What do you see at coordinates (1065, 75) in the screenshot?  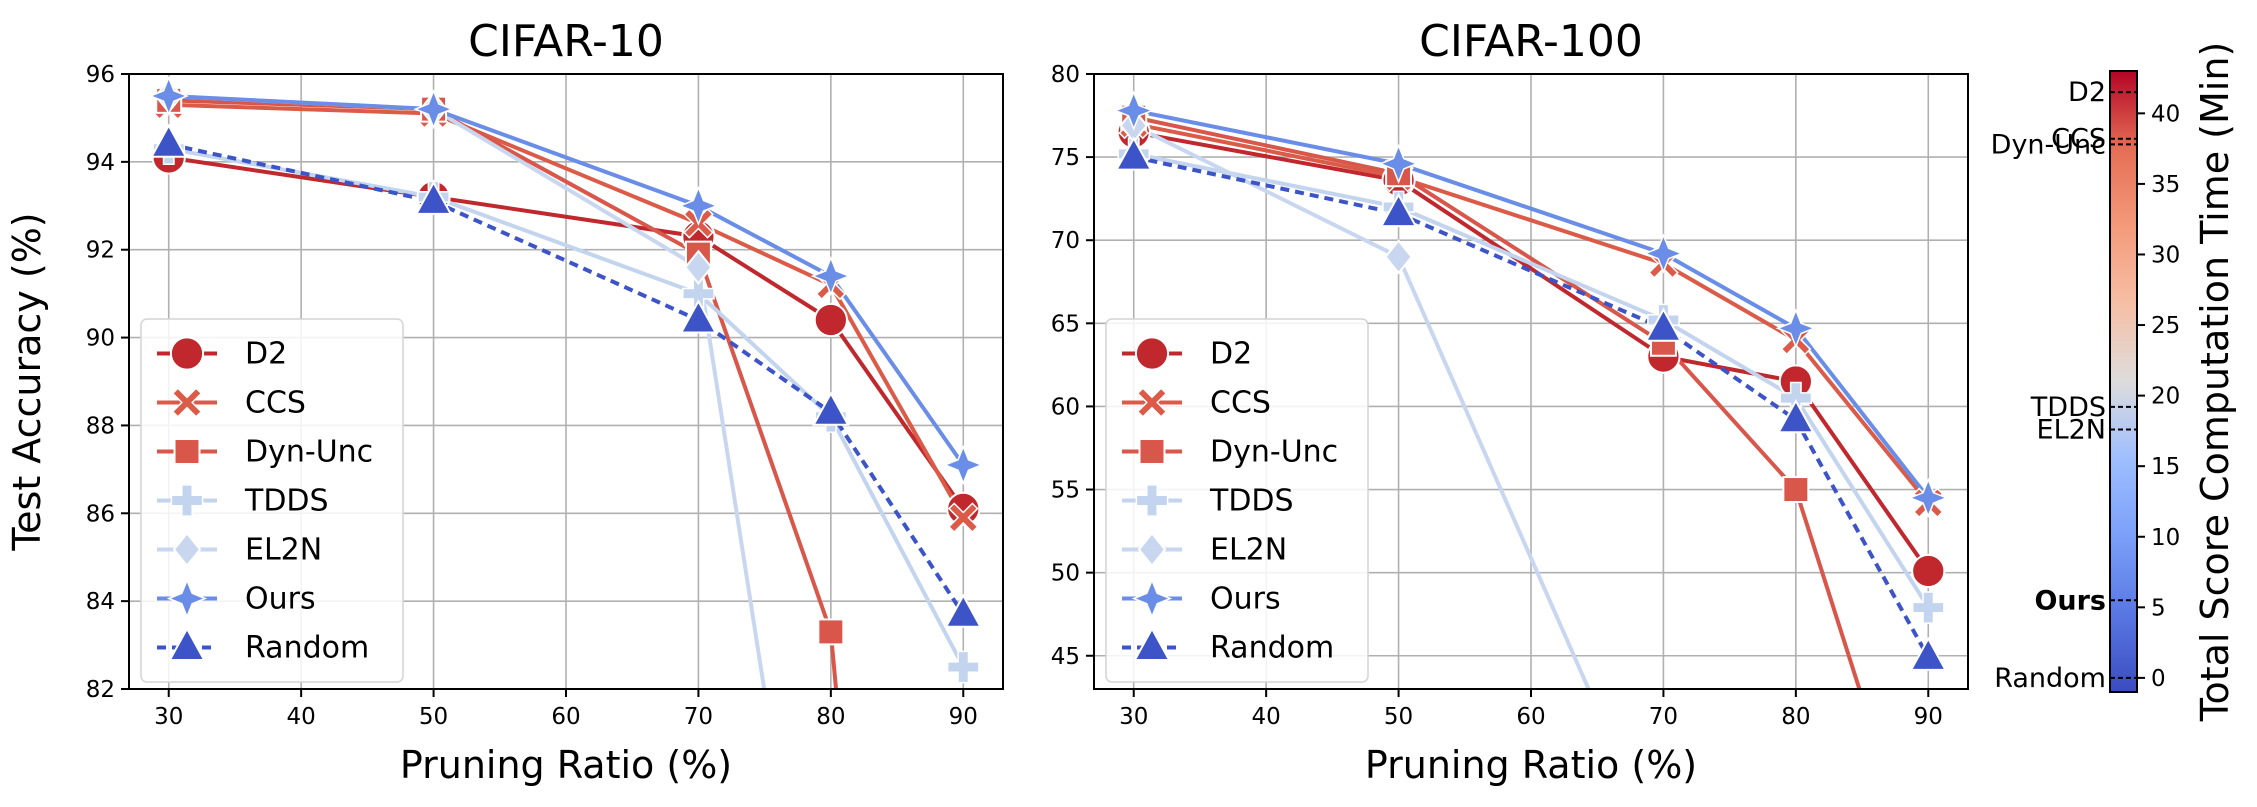 I see `y-tick-label: 80` at bounding box center [1065, 75].